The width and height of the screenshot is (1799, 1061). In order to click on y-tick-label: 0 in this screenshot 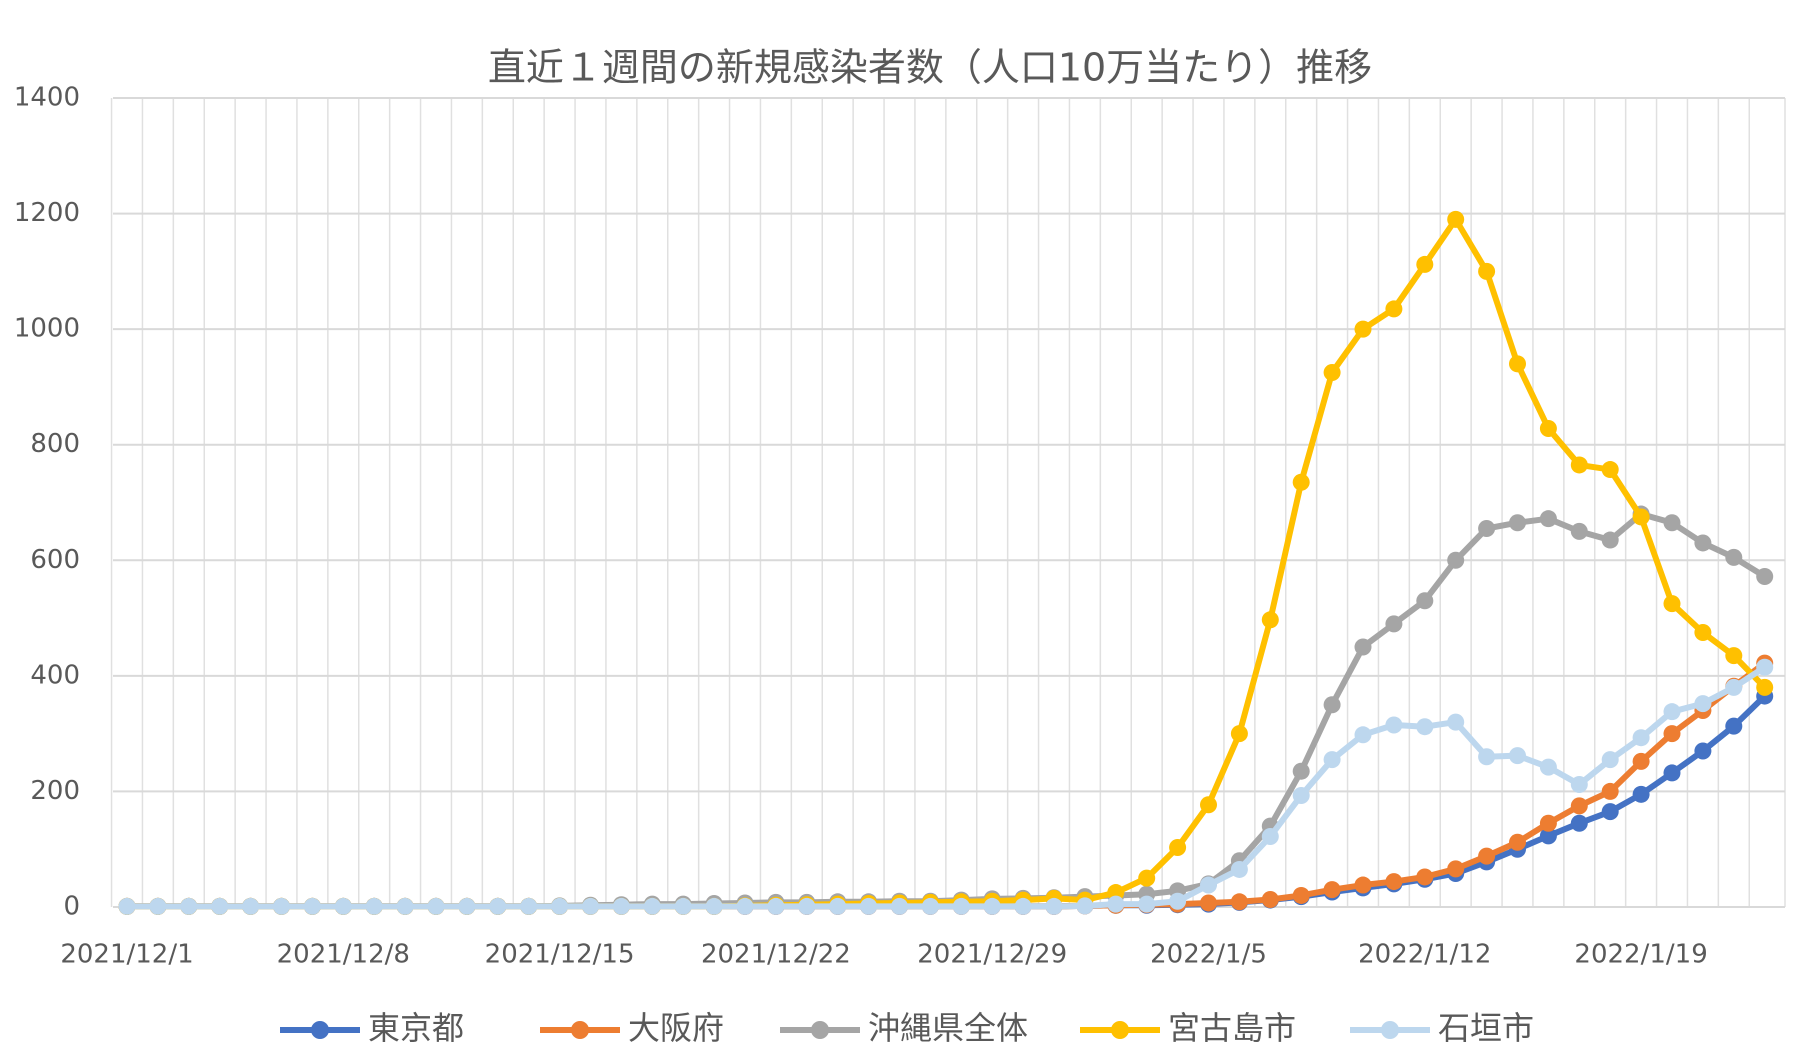, I will do `click(71, 907)`.